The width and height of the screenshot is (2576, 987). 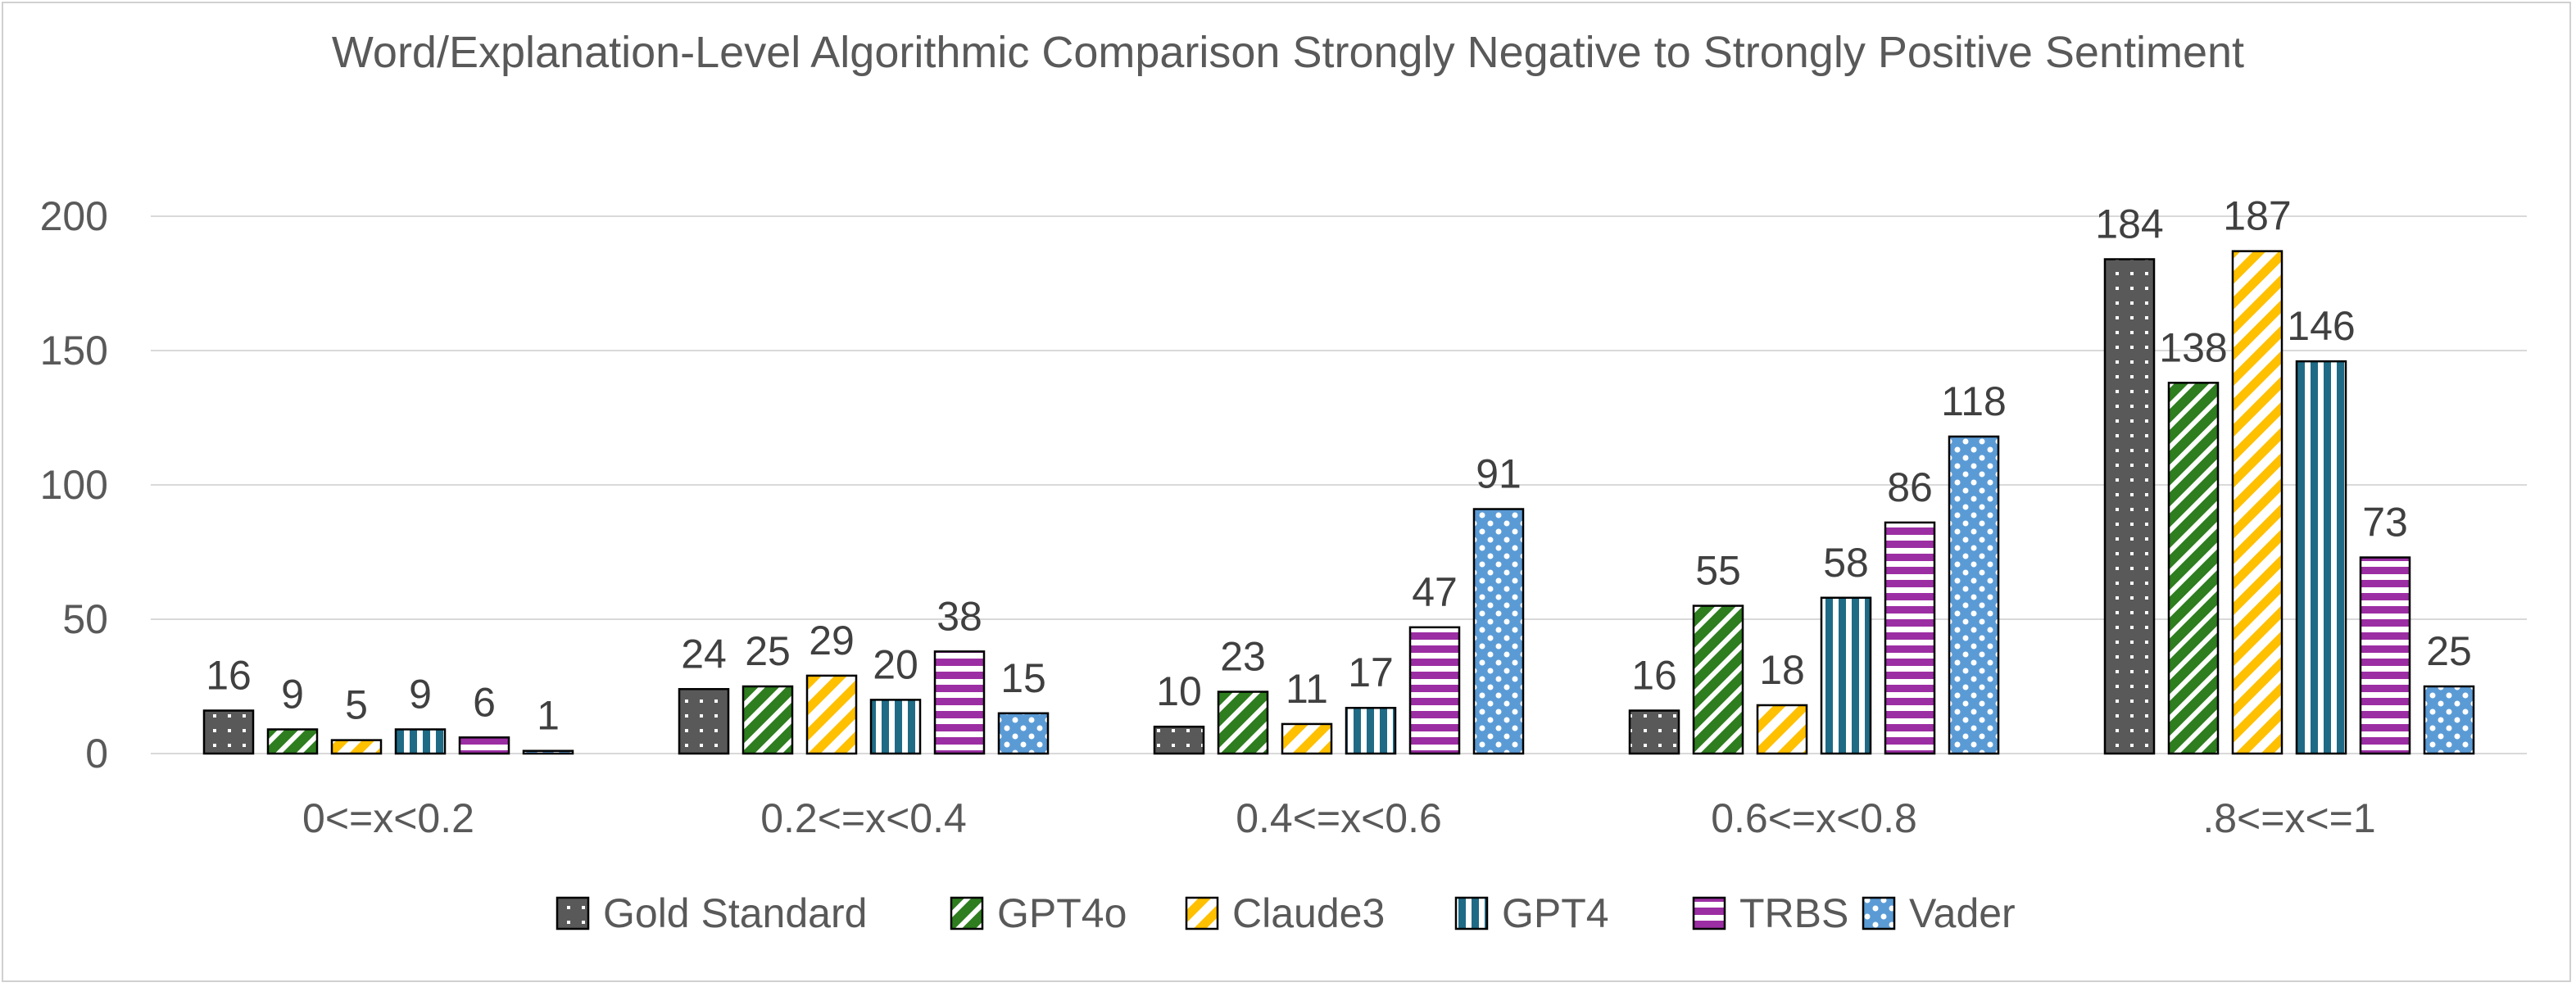 I want to click on data-label-trbs-4: 86, so click(x=1910, y=487).